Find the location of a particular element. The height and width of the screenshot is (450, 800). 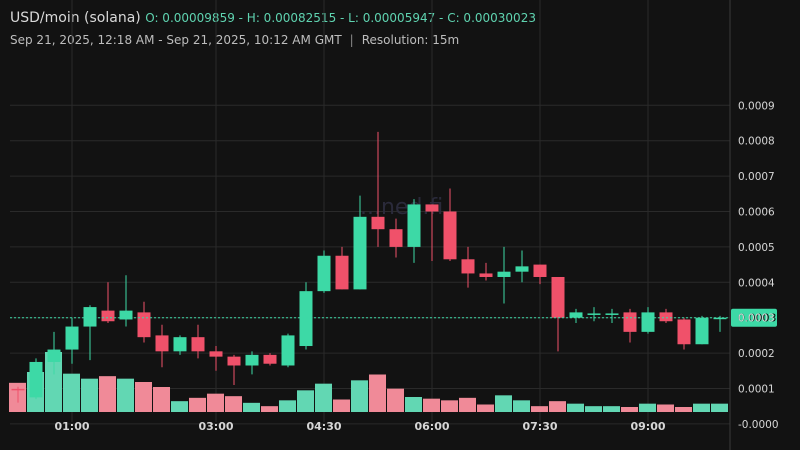

resolution-label: Resolution: 15m is located at coordinates (410, 40).